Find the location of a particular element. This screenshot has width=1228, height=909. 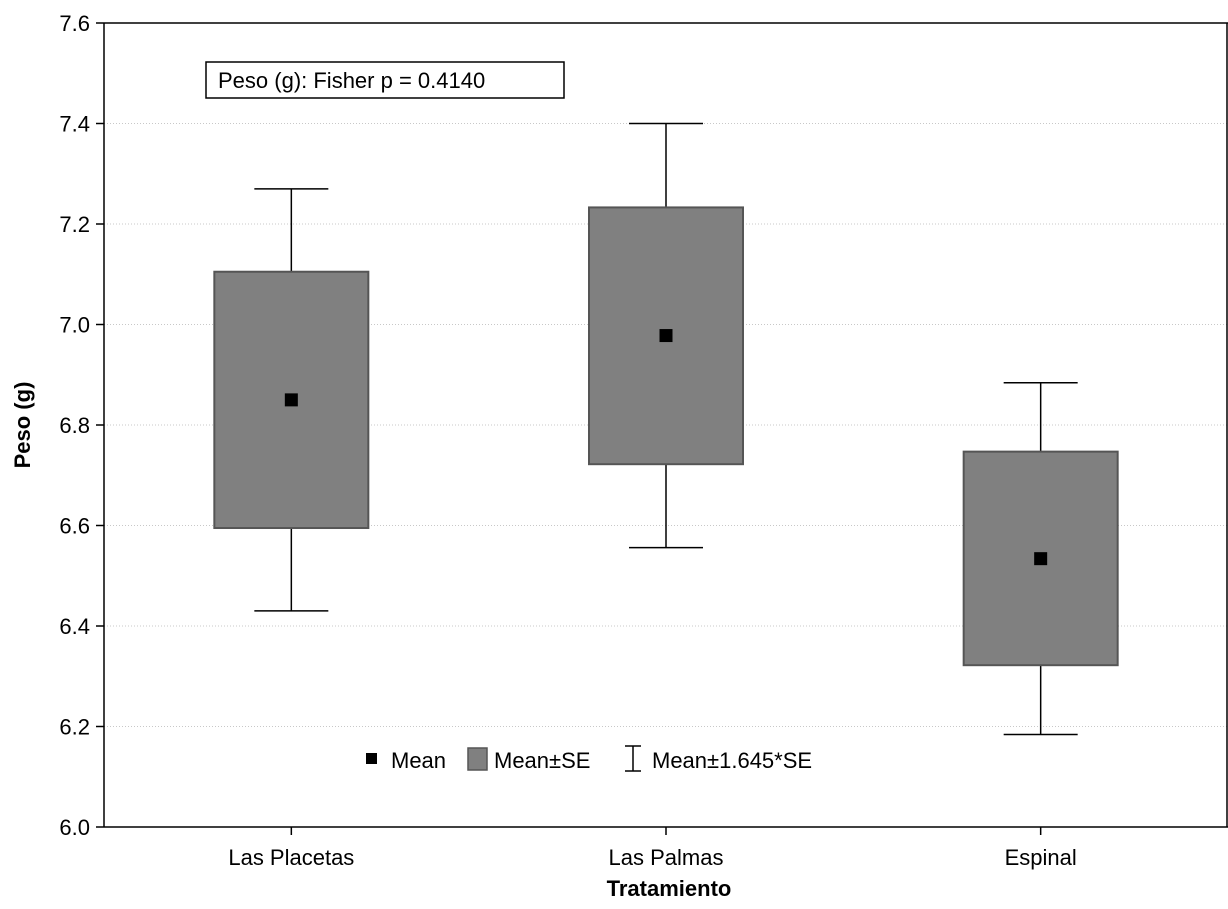

y-tick-label: 6.6 is located at coordinates (74, 526).